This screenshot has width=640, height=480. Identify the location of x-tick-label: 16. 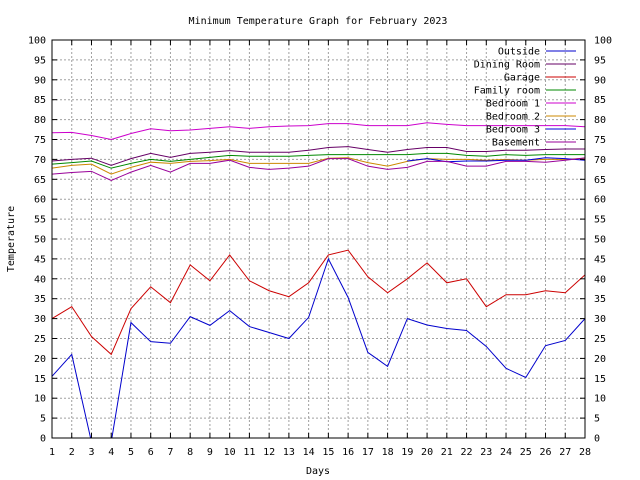
(348, 452).